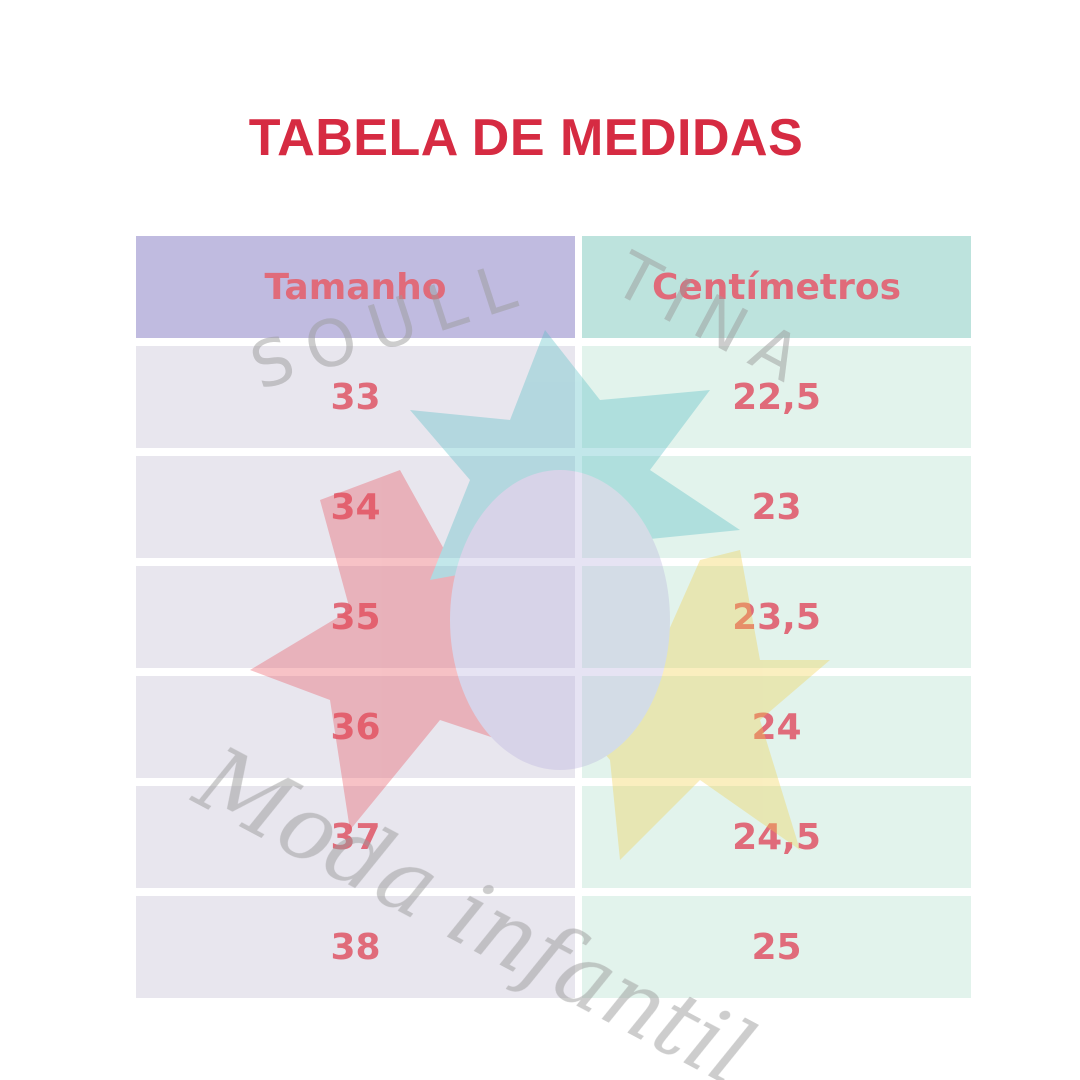  I want to click on table-cell: 36, so click(355, 727).